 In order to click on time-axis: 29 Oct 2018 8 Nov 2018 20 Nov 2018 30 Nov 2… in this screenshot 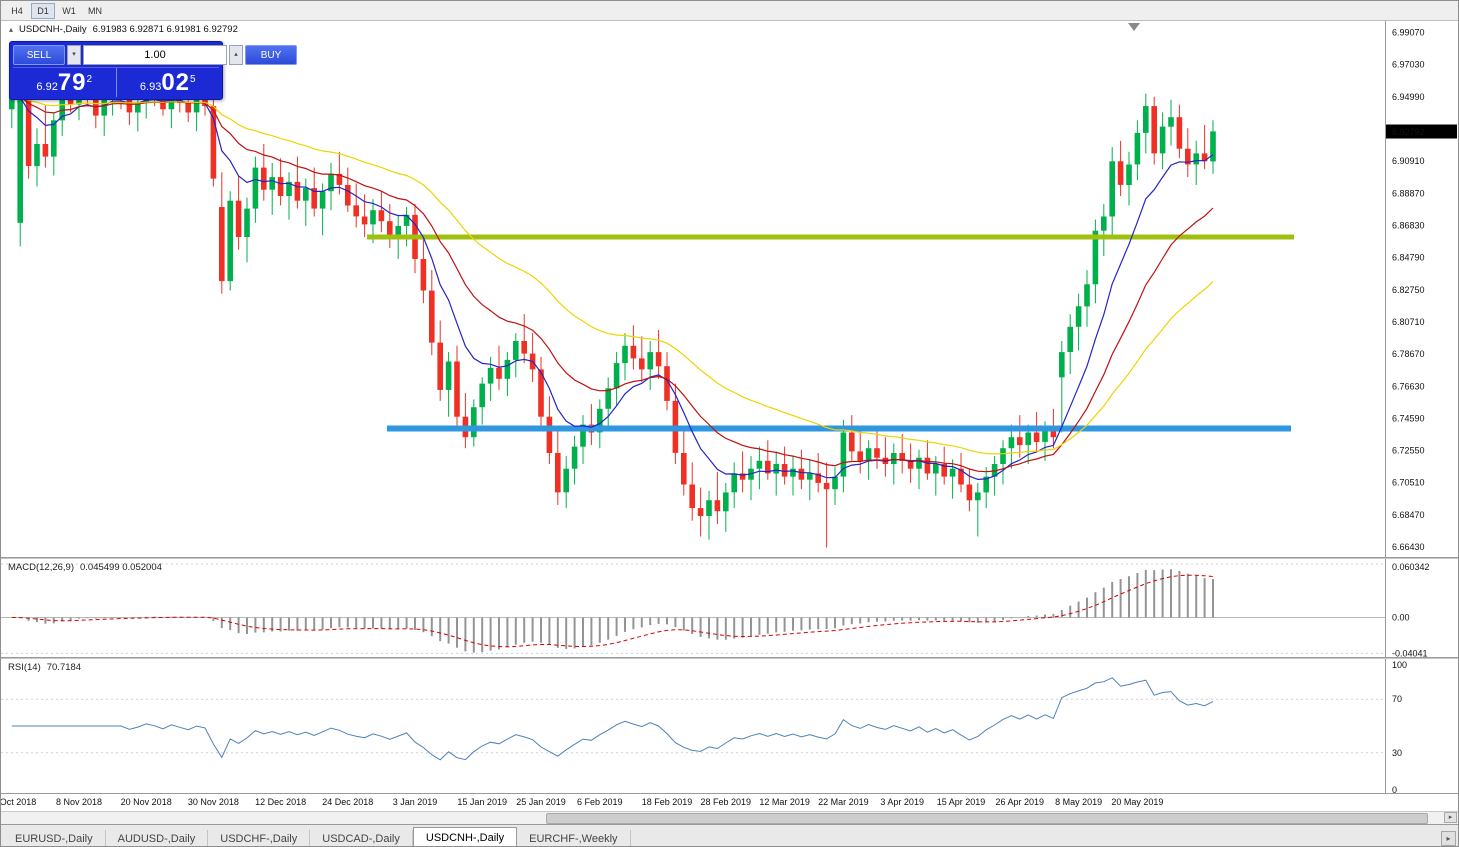, I will do `click(729, 802)`.